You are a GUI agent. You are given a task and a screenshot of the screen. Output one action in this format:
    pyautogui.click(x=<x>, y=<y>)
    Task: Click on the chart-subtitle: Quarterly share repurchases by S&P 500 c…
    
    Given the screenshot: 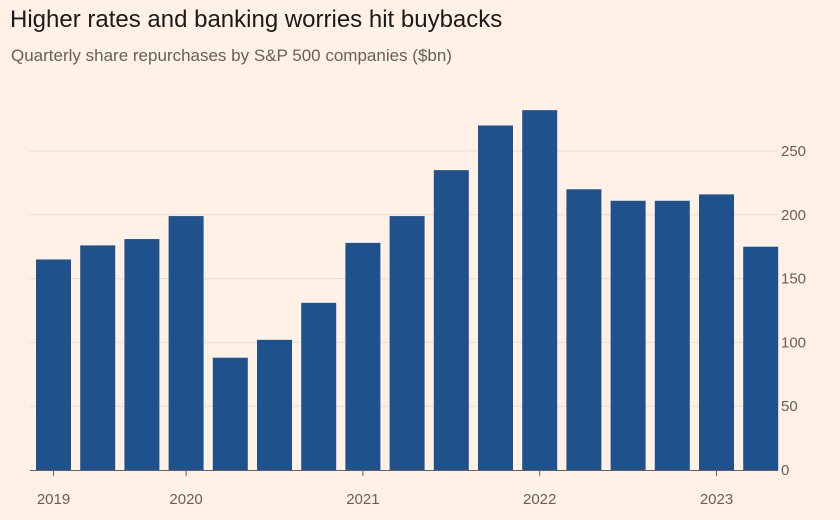 What is the action you would take?
    pyautogui.click(x=231, y=55)
    